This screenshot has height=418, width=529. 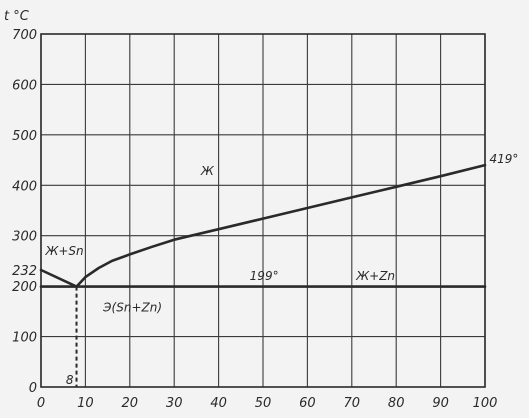 What do you see at coordinates (352, 403) in the screenshot?
I see `x-tick-label: 70` at bounding box center [352, 403].